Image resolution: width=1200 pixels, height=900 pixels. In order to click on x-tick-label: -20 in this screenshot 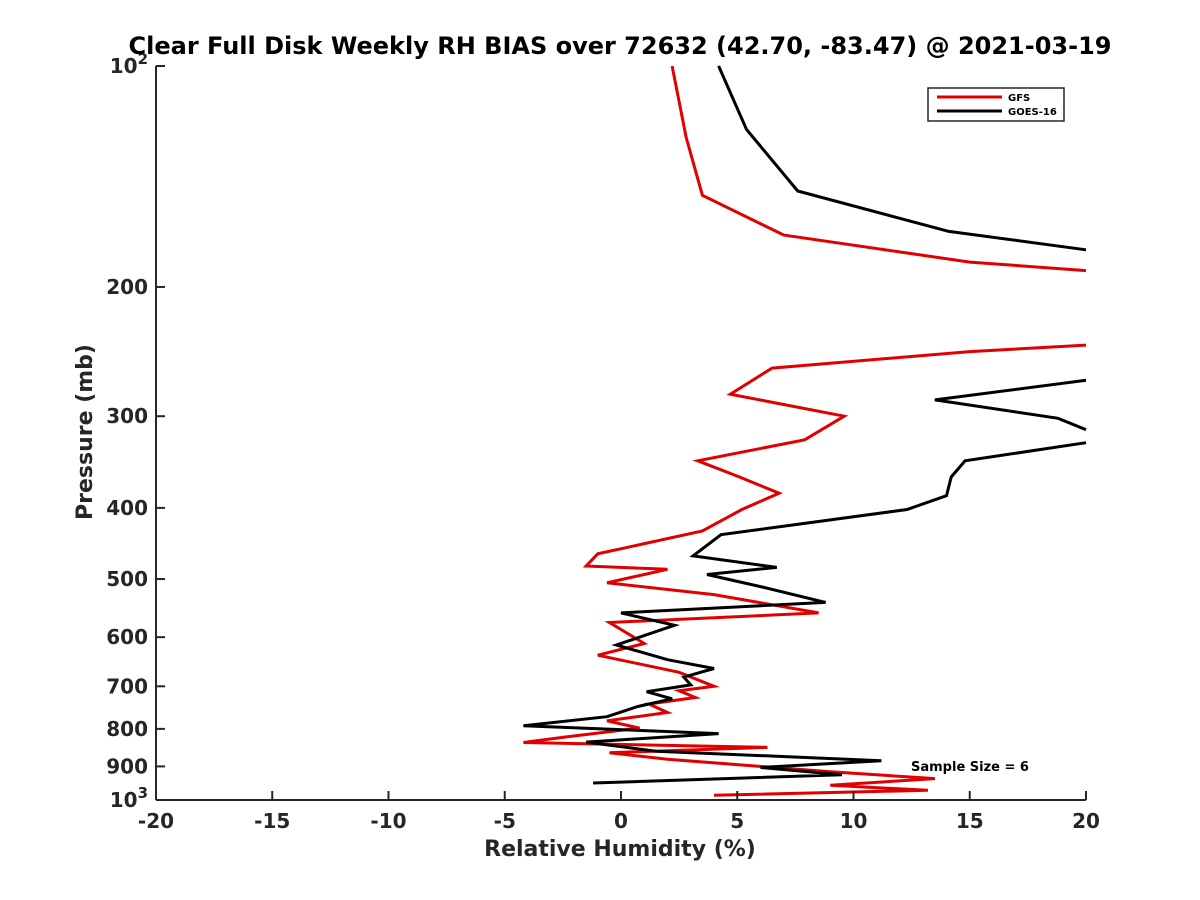, I will do `click(156, 821)`.